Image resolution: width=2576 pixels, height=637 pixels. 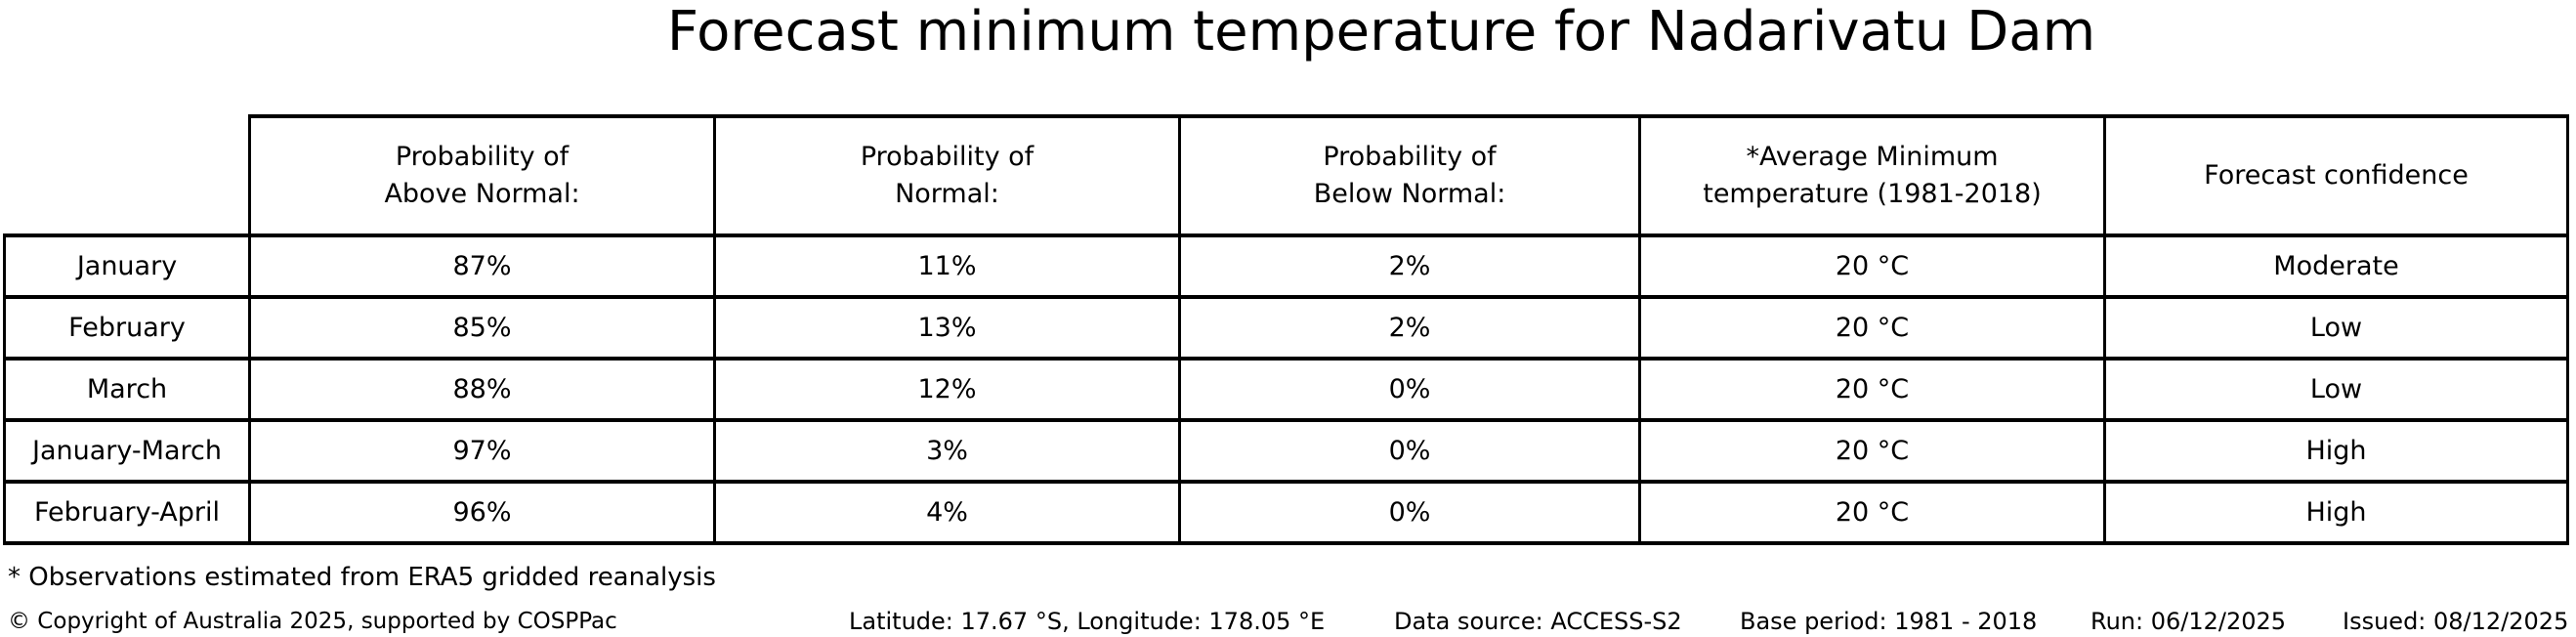 I want to click on column-header-forecast-confidence: Forecast confidence, so click(x=2336, y=175).